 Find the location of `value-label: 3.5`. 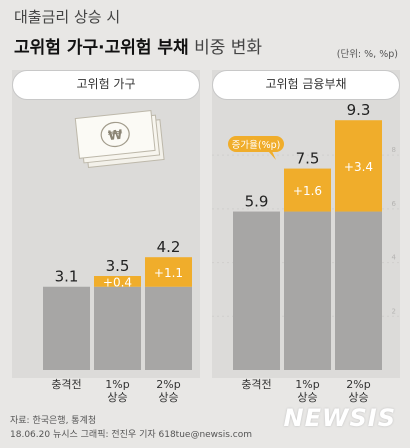

value-label: 3.5 is located at coordinates (118, 266).